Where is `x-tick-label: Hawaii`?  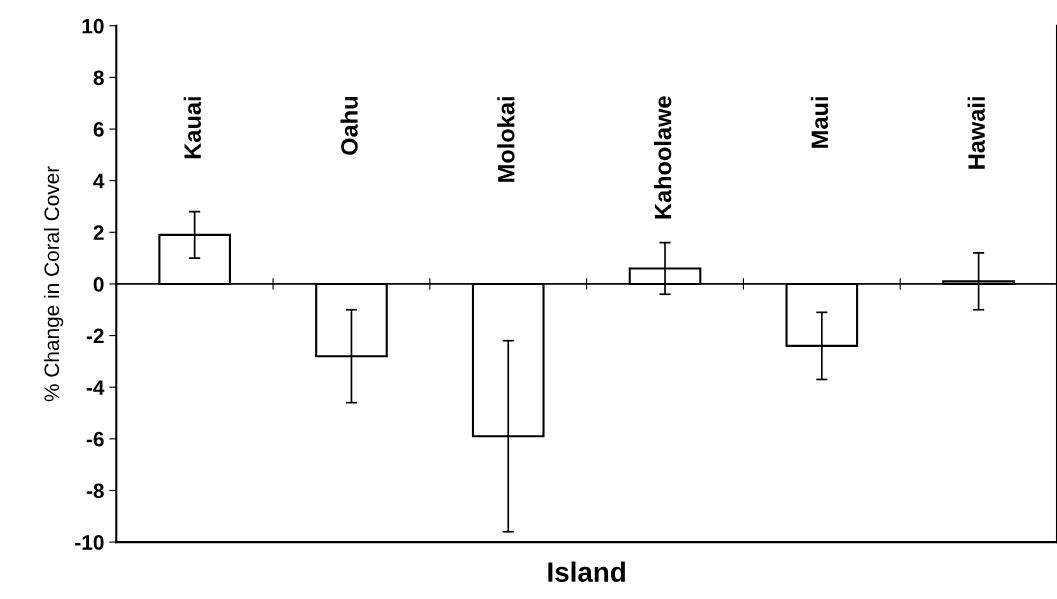
x-tick-label: Hawaii is located at coordinates (976, 133).